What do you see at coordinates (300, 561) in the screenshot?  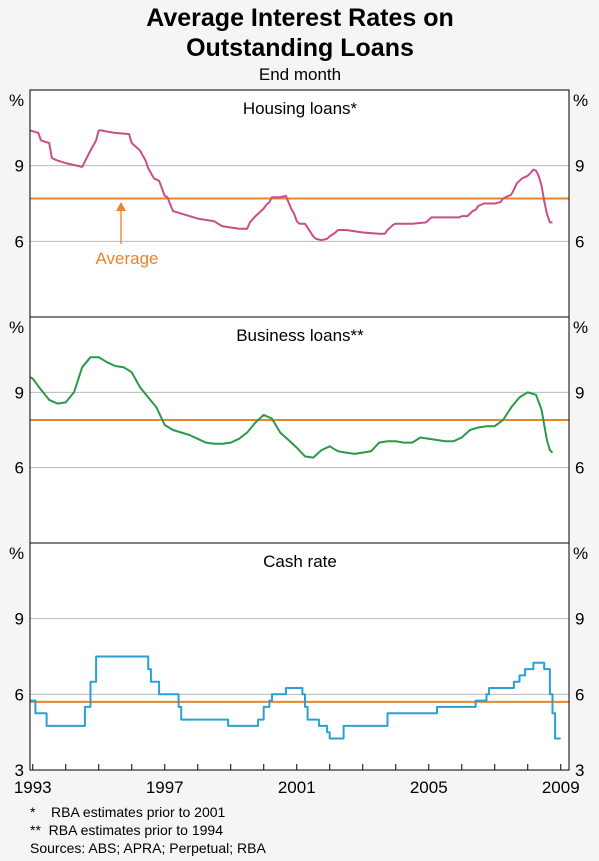 I see `cash-panel-title: Cash rate` at bounding box center [300, 561].